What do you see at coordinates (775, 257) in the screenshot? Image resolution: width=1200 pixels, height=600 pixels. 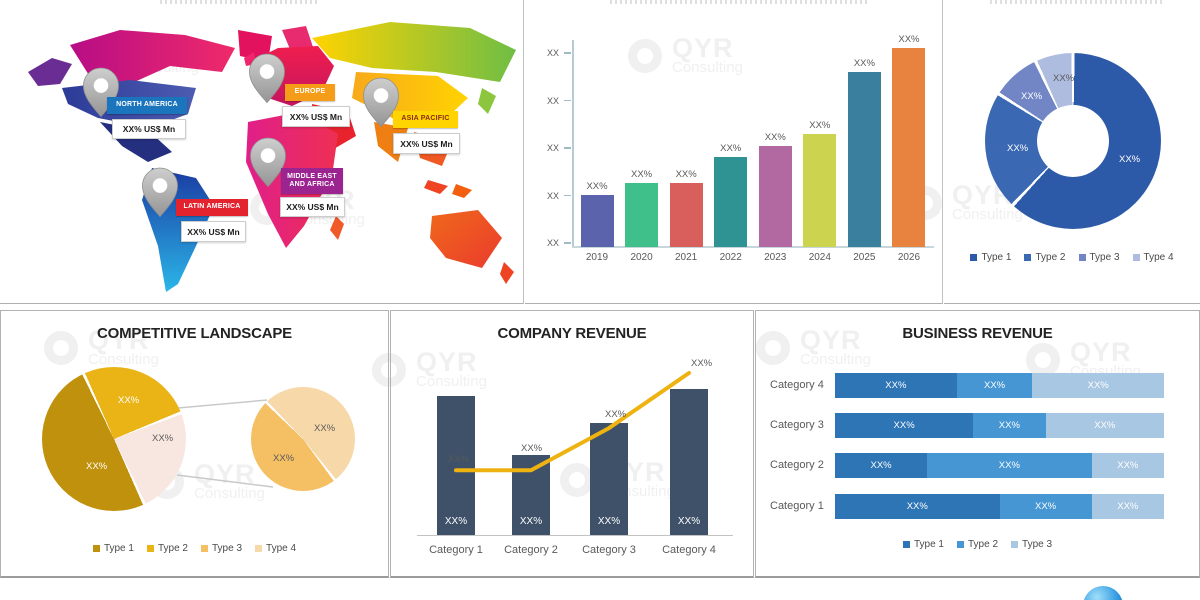 I see `axis-label-year: 2023` at bounding box center [775, 257].